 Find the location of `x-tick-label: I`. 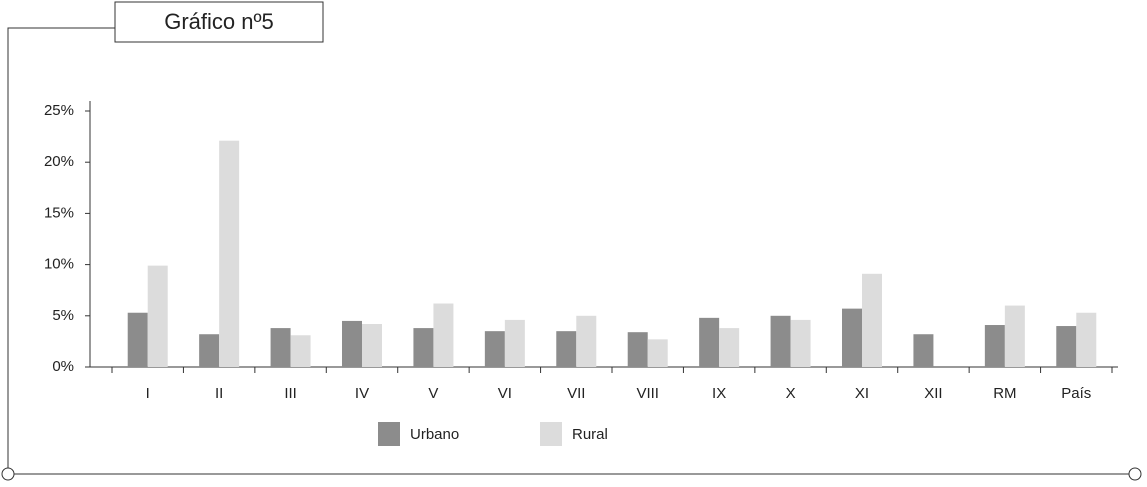

x-tick-label: I is located at coordinates (148, 393).